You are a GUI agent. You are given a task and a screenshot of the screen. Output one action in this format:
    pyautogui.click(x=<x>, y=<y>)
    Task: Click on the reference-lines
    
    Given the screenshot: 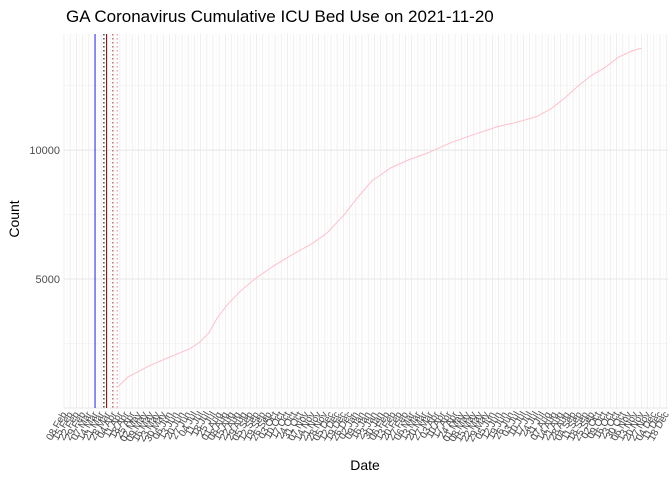 What is the action you would take?
    pyautogui.click(x=106, y=221)
    